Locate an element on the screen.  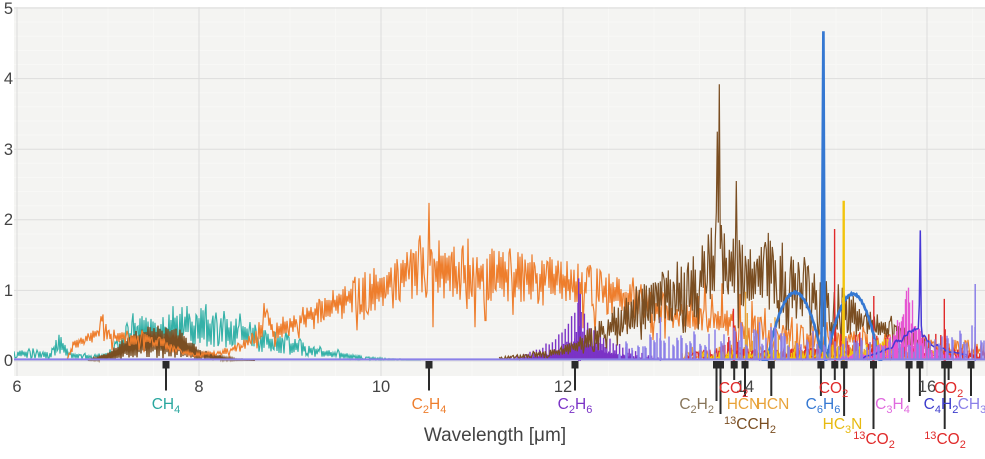
svg-text: C6​H6​ is located at coordinates (823, 406).